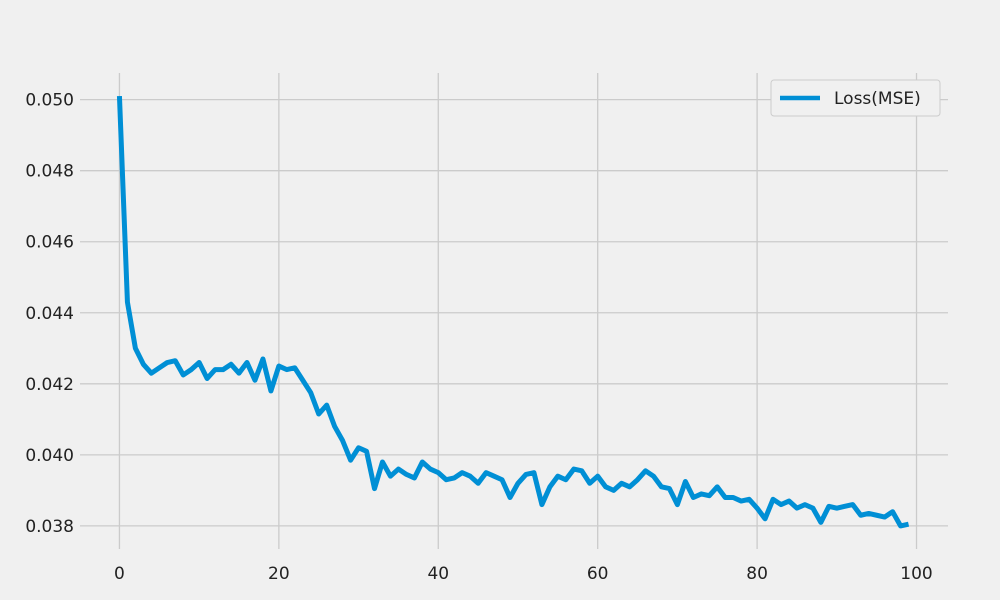  Describe the element at coordinates (49, 243) in the screenshot. I see `y-tick-label: 0.046` at that location.